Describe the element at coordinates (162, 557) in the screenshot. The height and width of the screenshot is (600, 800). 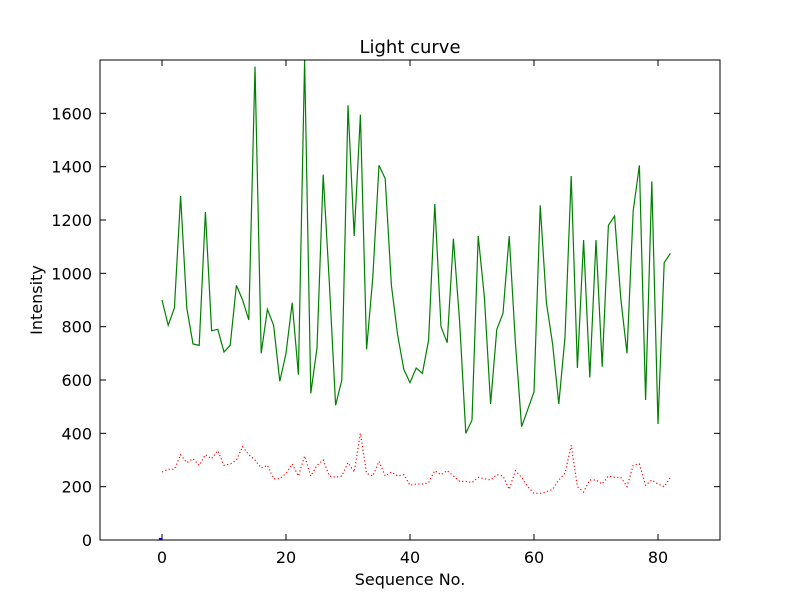
I see `x-tick-label-0: 0` at that location.